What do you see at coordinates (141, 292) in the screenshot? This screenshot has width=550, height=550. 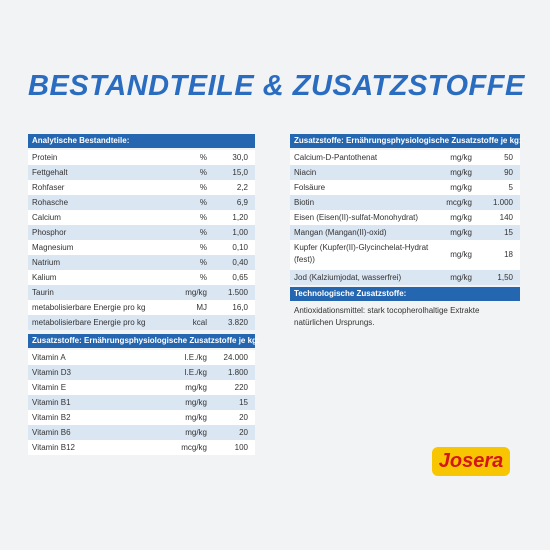 I see `table-row: Taurin mg/kg 1.500` at bounding box center [141, 292].